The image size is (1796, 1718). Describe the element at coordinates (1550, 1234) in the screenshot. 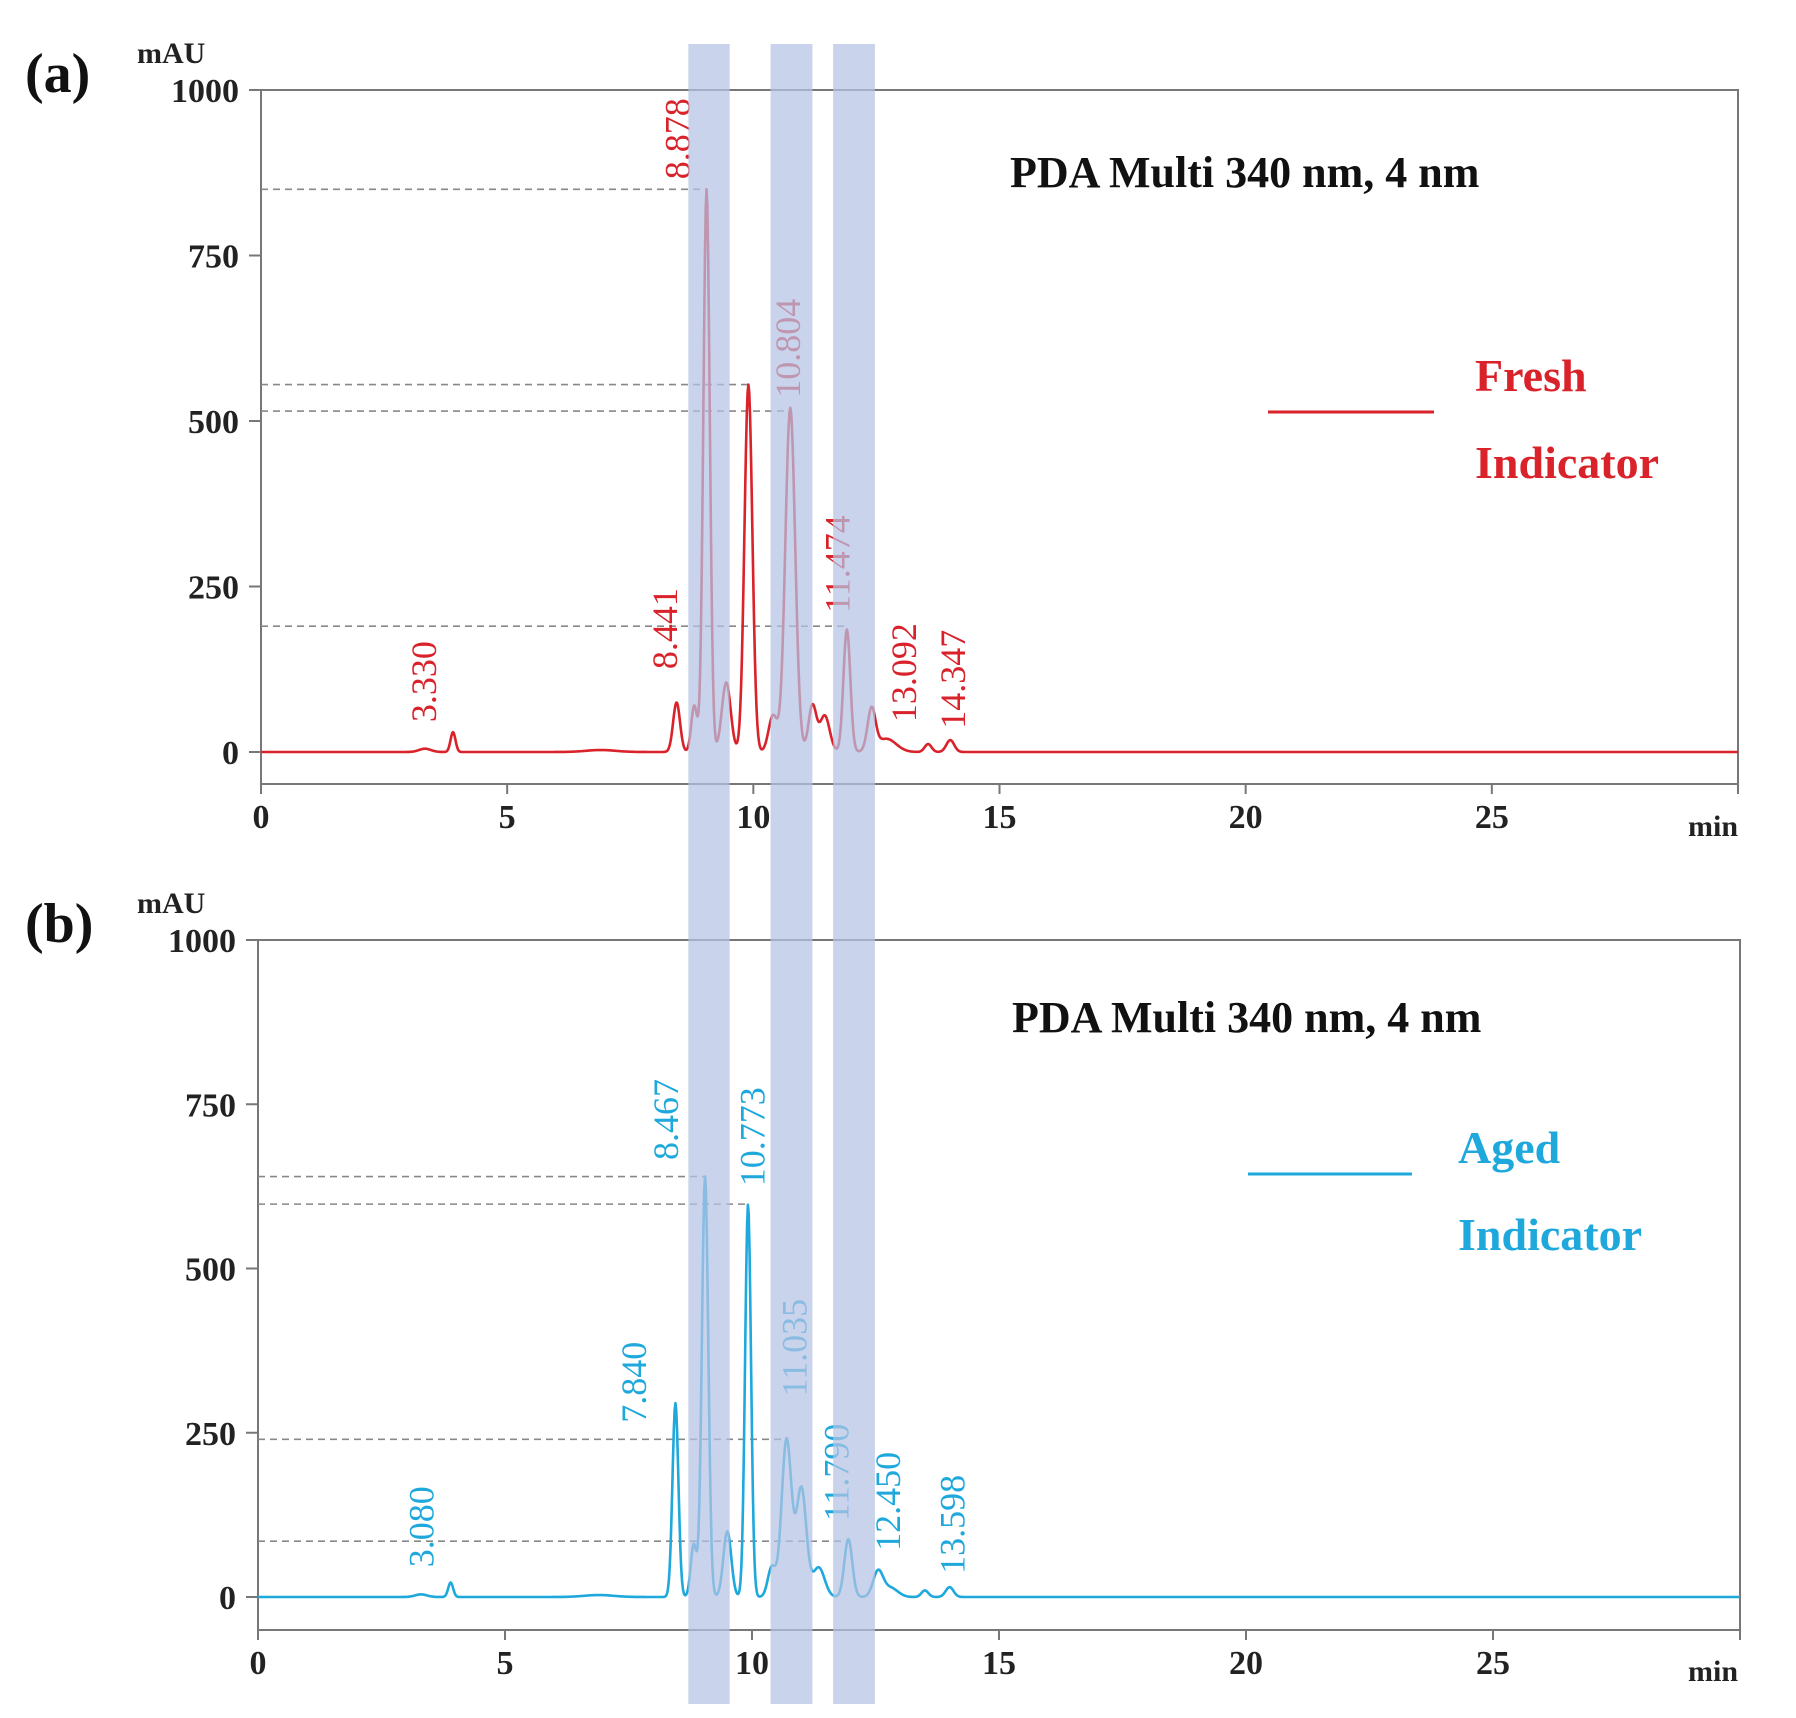

I see `panel-b-legend-indicator: Indicator` at that location.